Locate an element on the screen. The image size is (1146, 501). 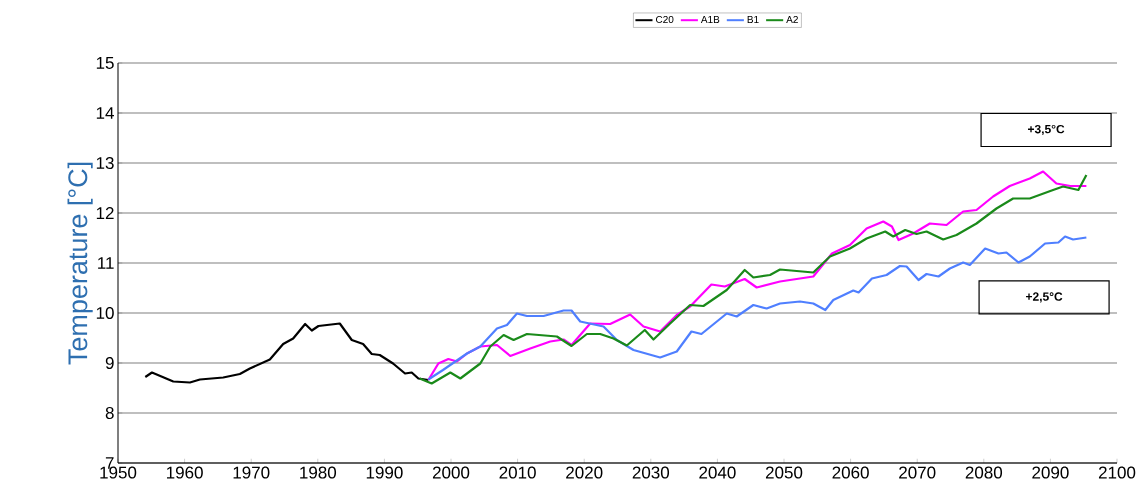
x-tick-label: 2040 is located at coordinates (717, 472).